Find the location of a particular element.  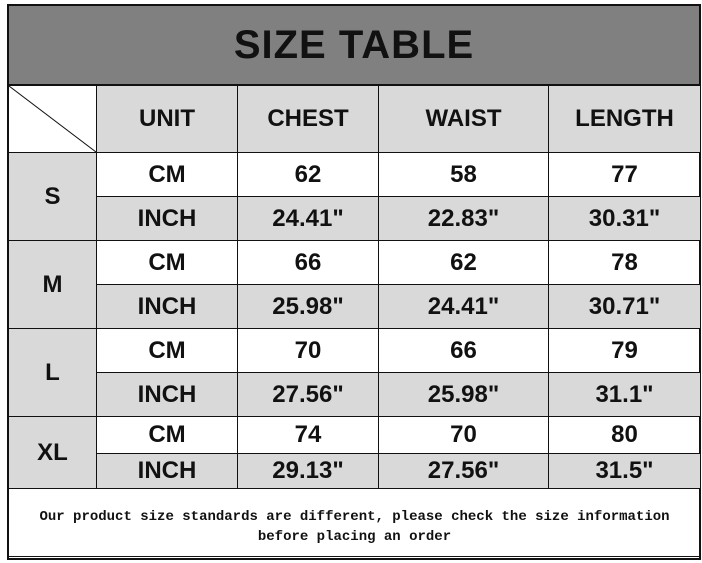

cell-length: 31.1" is located at coordinates (624, 394).